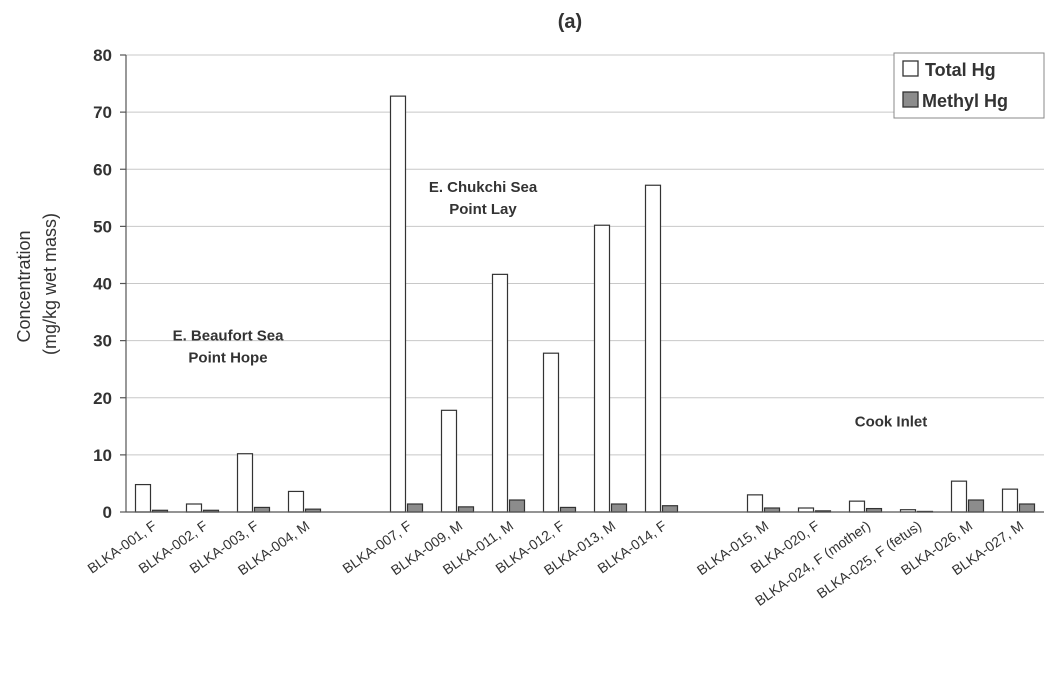  I want to click on region-label-line: E. Chukchi Sea, so click(483, 187).